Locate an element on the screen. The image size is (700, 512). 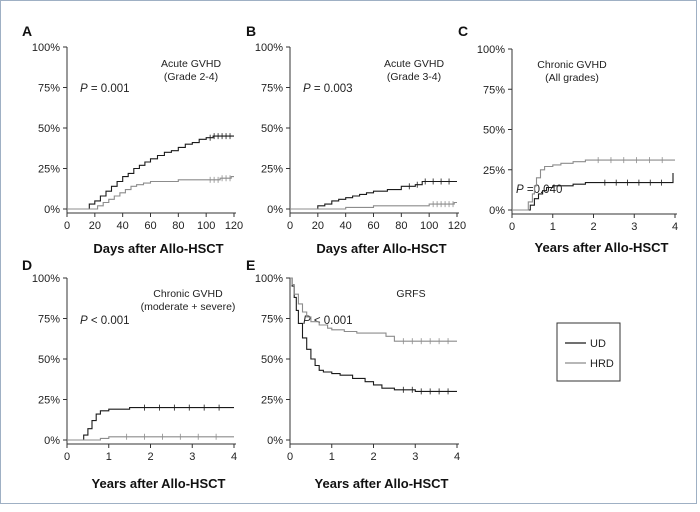
panel-title: GRFS is located at coordinates (410, 294).